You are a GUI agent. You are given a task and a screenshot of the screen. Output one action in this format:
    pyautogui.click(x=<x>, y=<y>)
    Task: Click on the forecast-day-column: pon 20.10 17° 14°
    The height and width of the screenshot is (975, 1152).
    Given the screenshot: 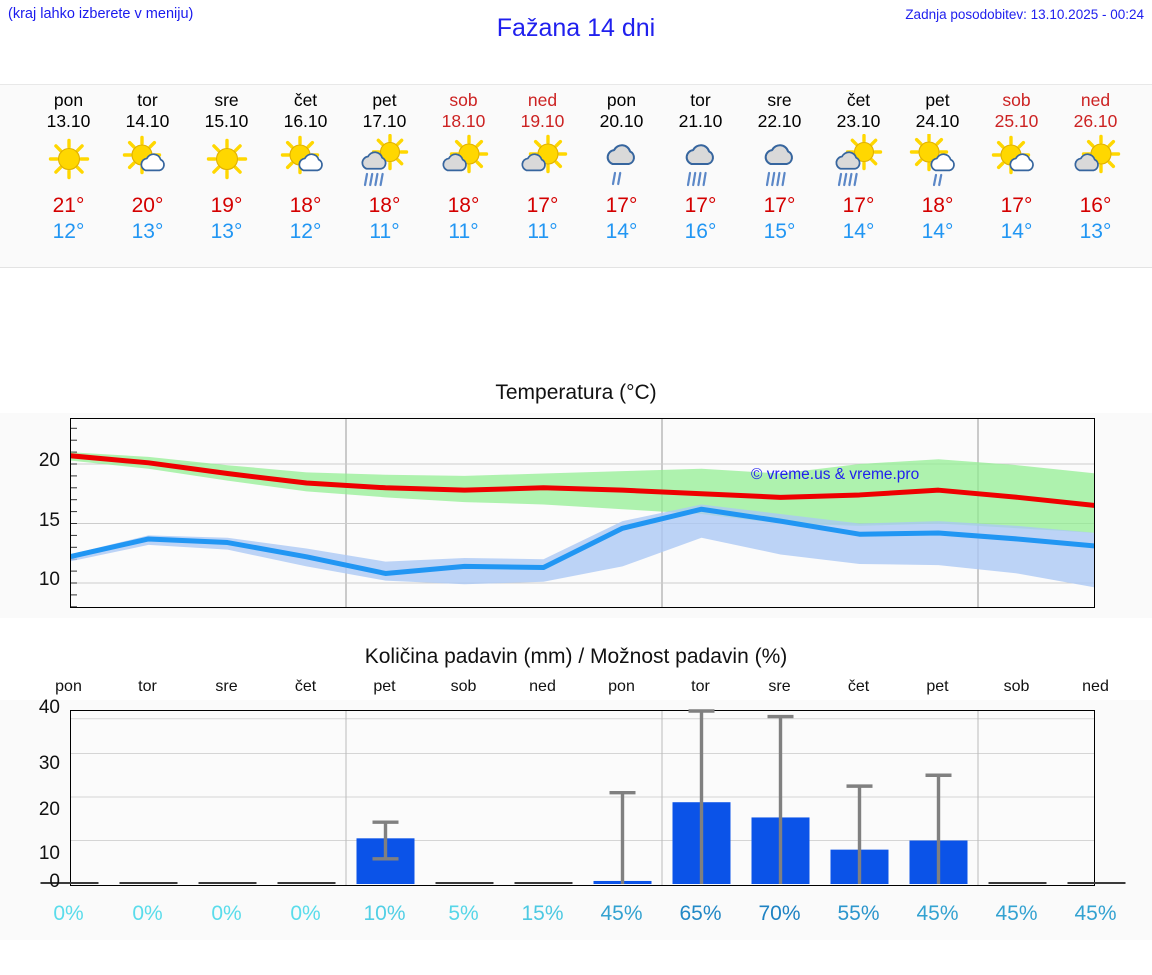 What is the action you would take?
    pyautogui.click(x=621, y=177)
    